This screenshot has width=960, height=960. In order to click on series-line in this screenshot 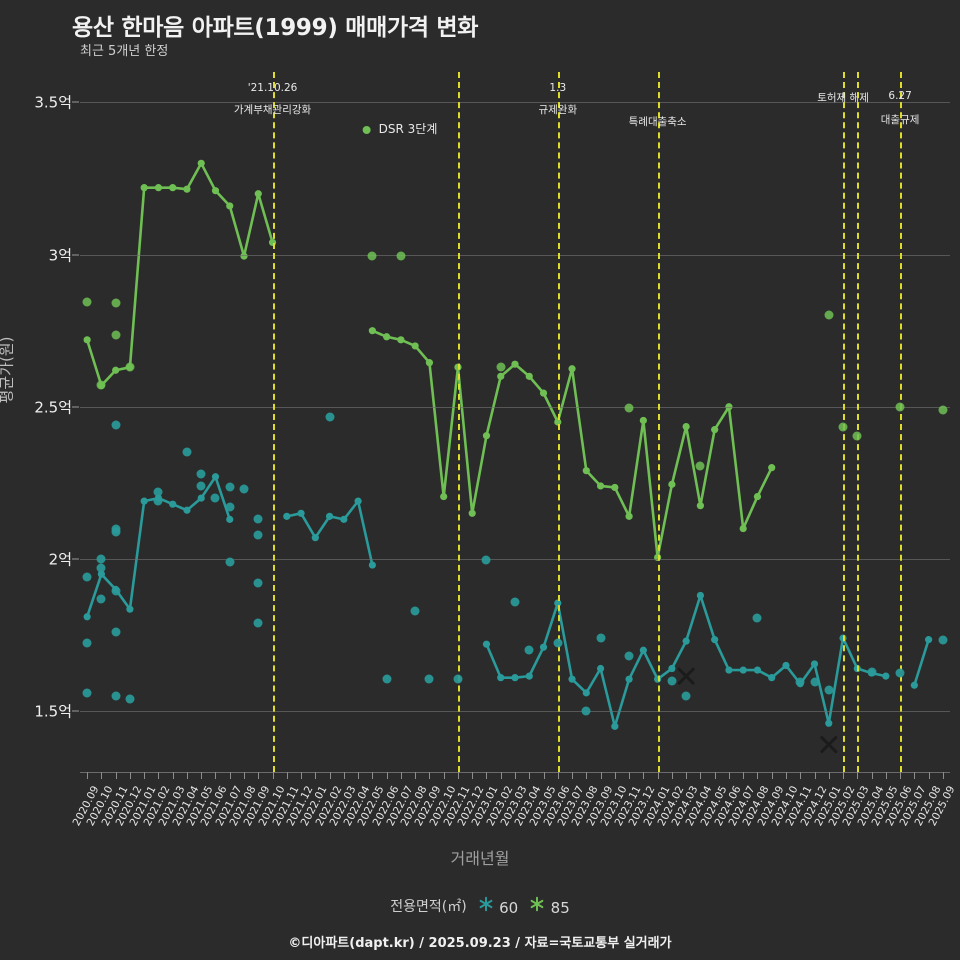, I will do `click(686, 661)`.